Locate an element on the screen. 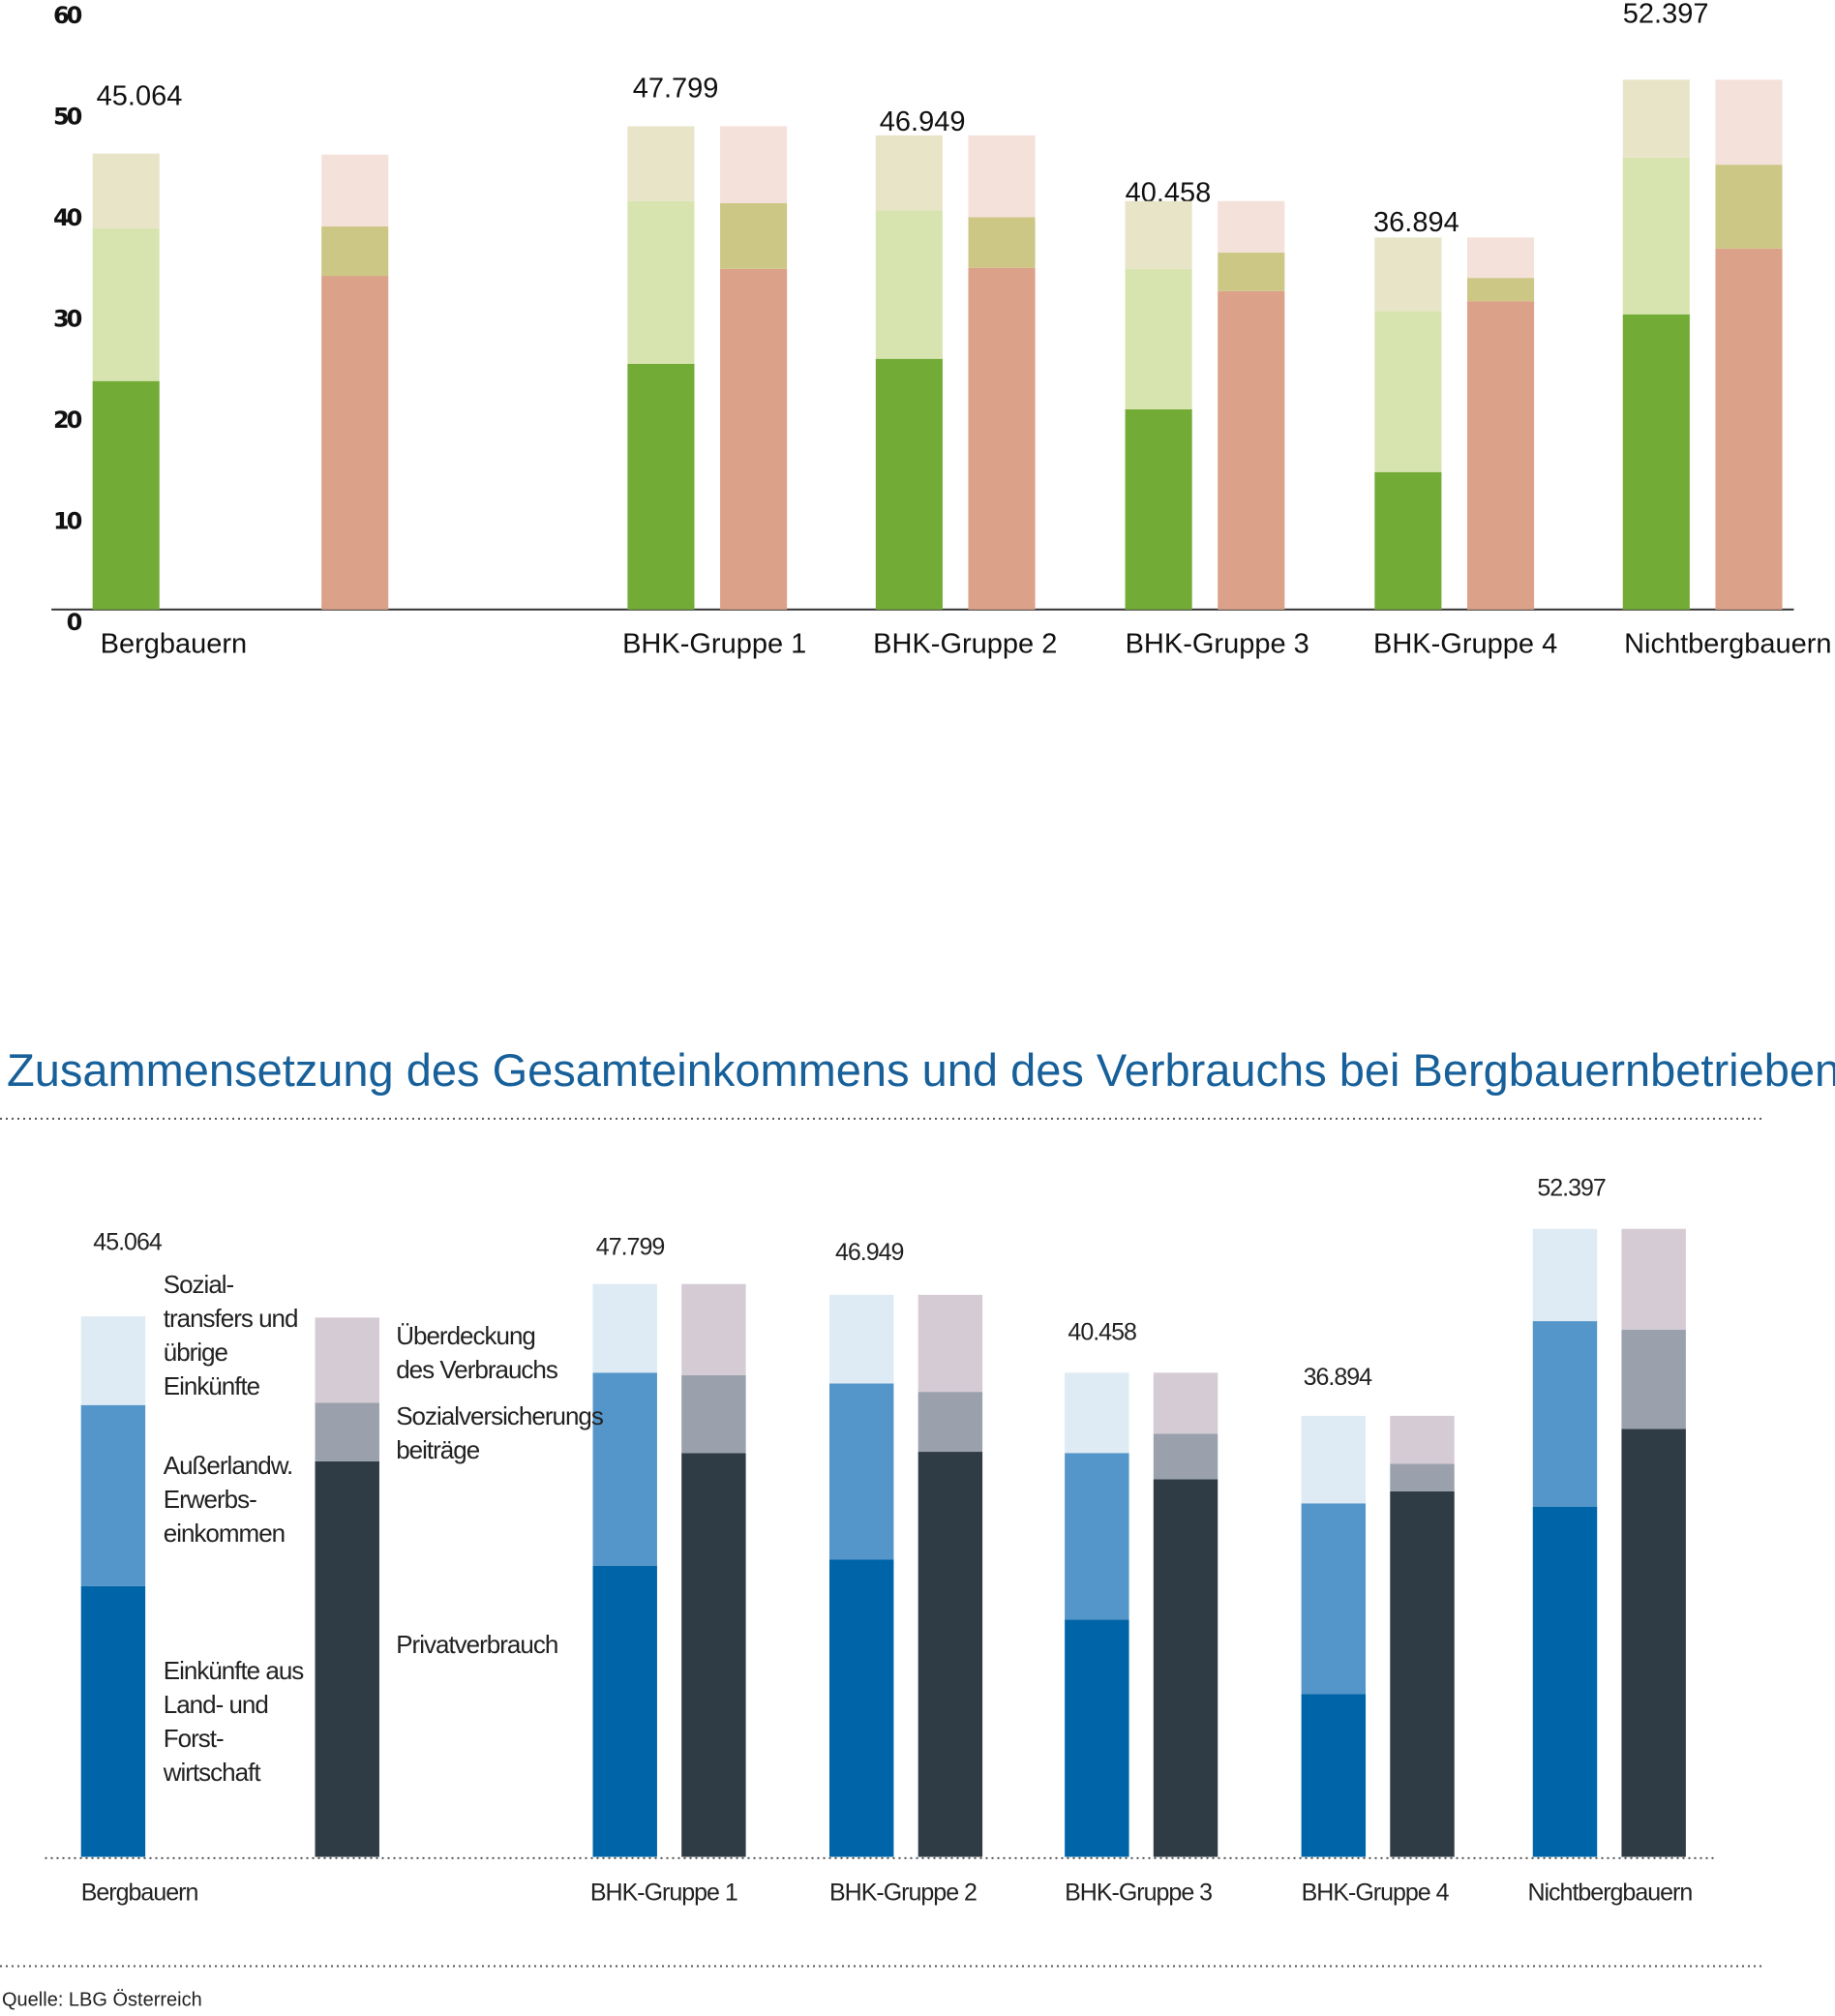  series-label: Außerlandw. Erwerbs- einkommen is located at coordinates (228, 1500).